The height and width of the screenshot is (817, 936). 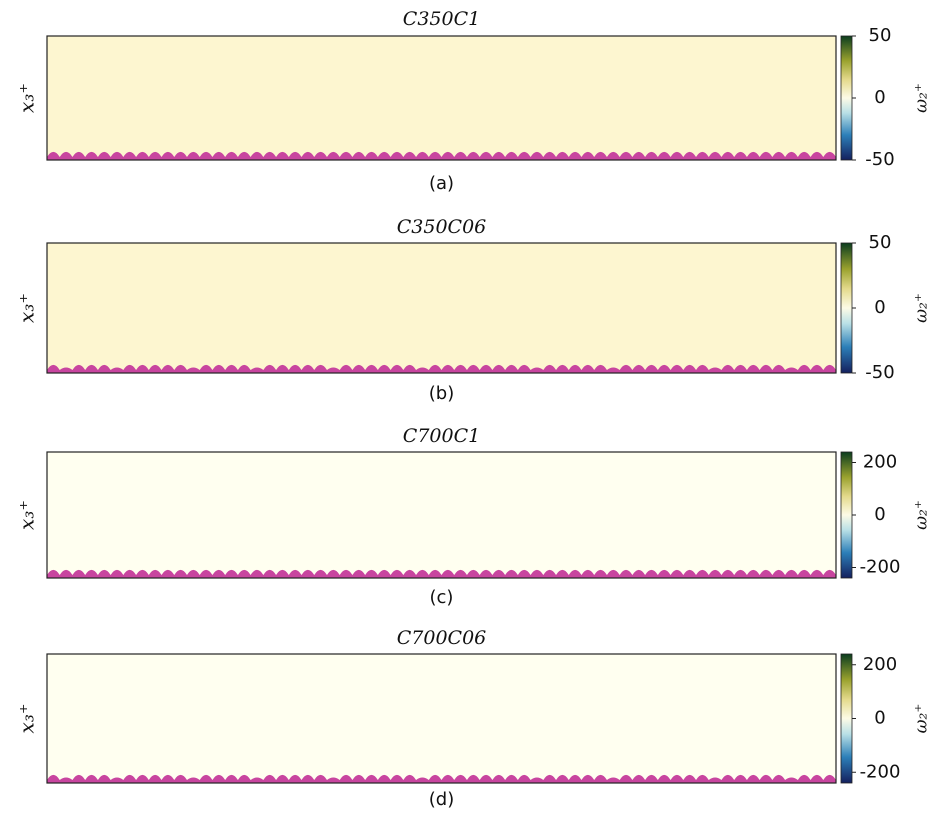 I want to click on panel-title: C700C06, so click(x=442, y=638).